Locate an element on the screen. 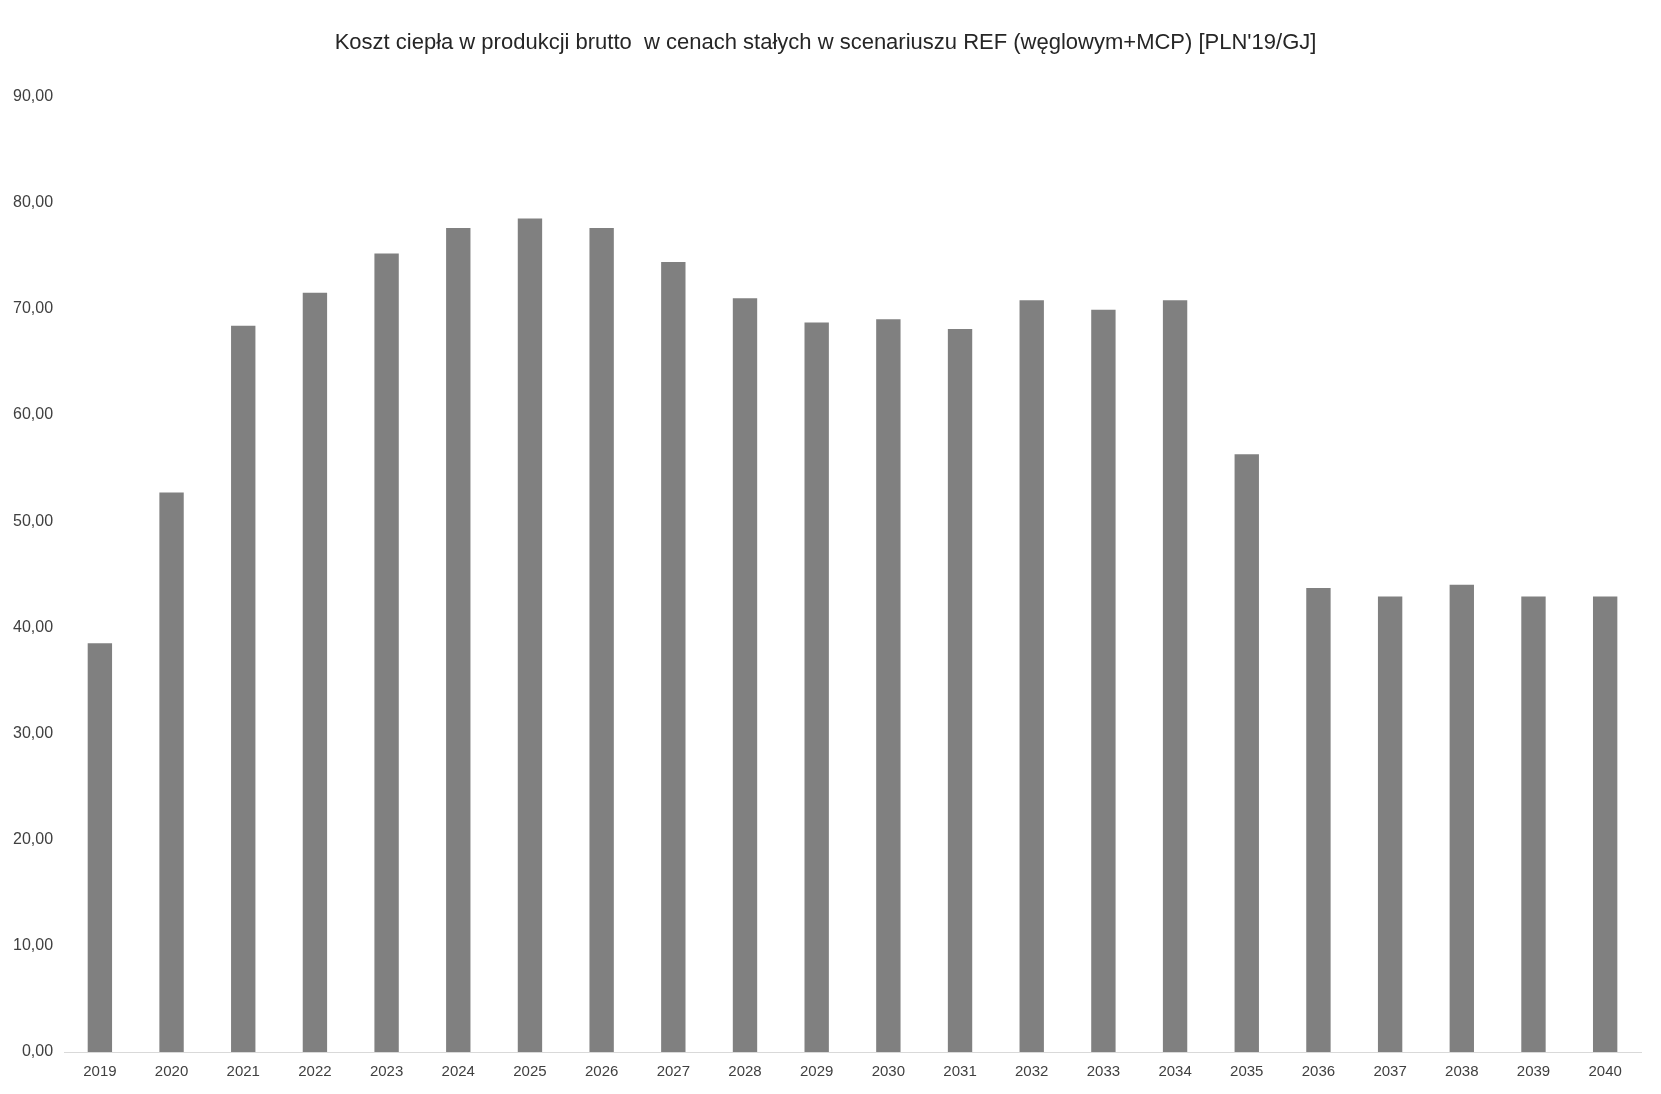  x-tick-label: 2032 is located at coordinates (1032, 1071).